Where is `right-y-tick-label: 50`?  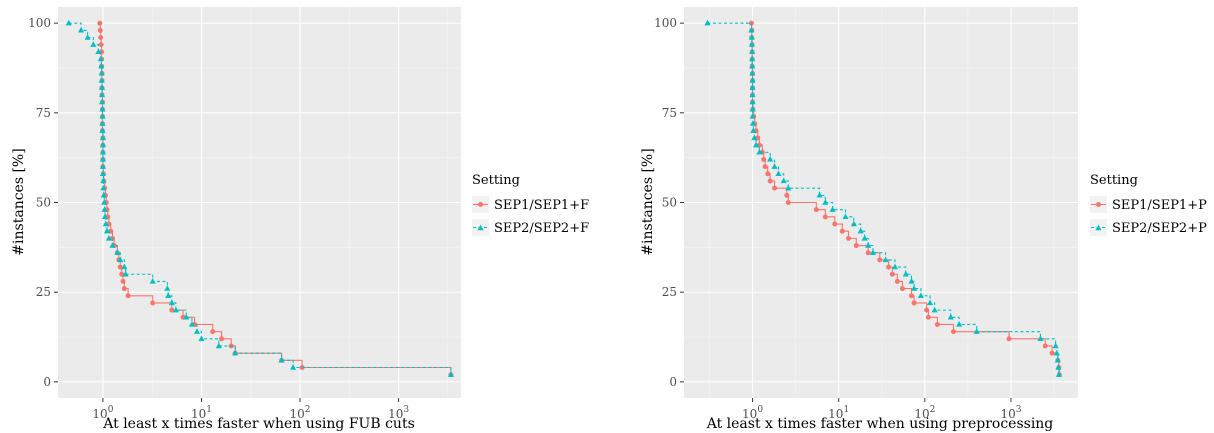
right-y-tick-label: 50 is located at coordinates (669, 203).